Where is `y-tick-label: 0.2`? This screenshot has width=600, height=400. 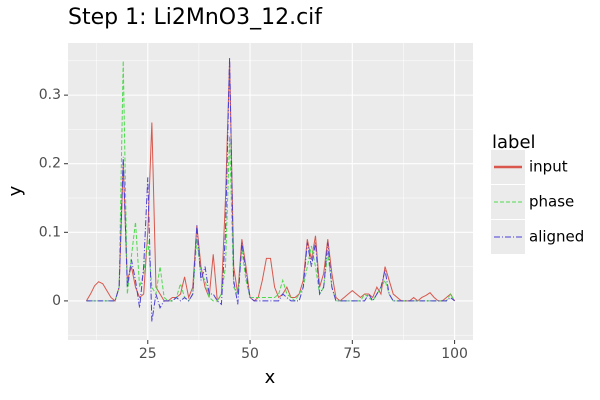 y-tick-label: 0.2 is located at coordinates (50, 164).